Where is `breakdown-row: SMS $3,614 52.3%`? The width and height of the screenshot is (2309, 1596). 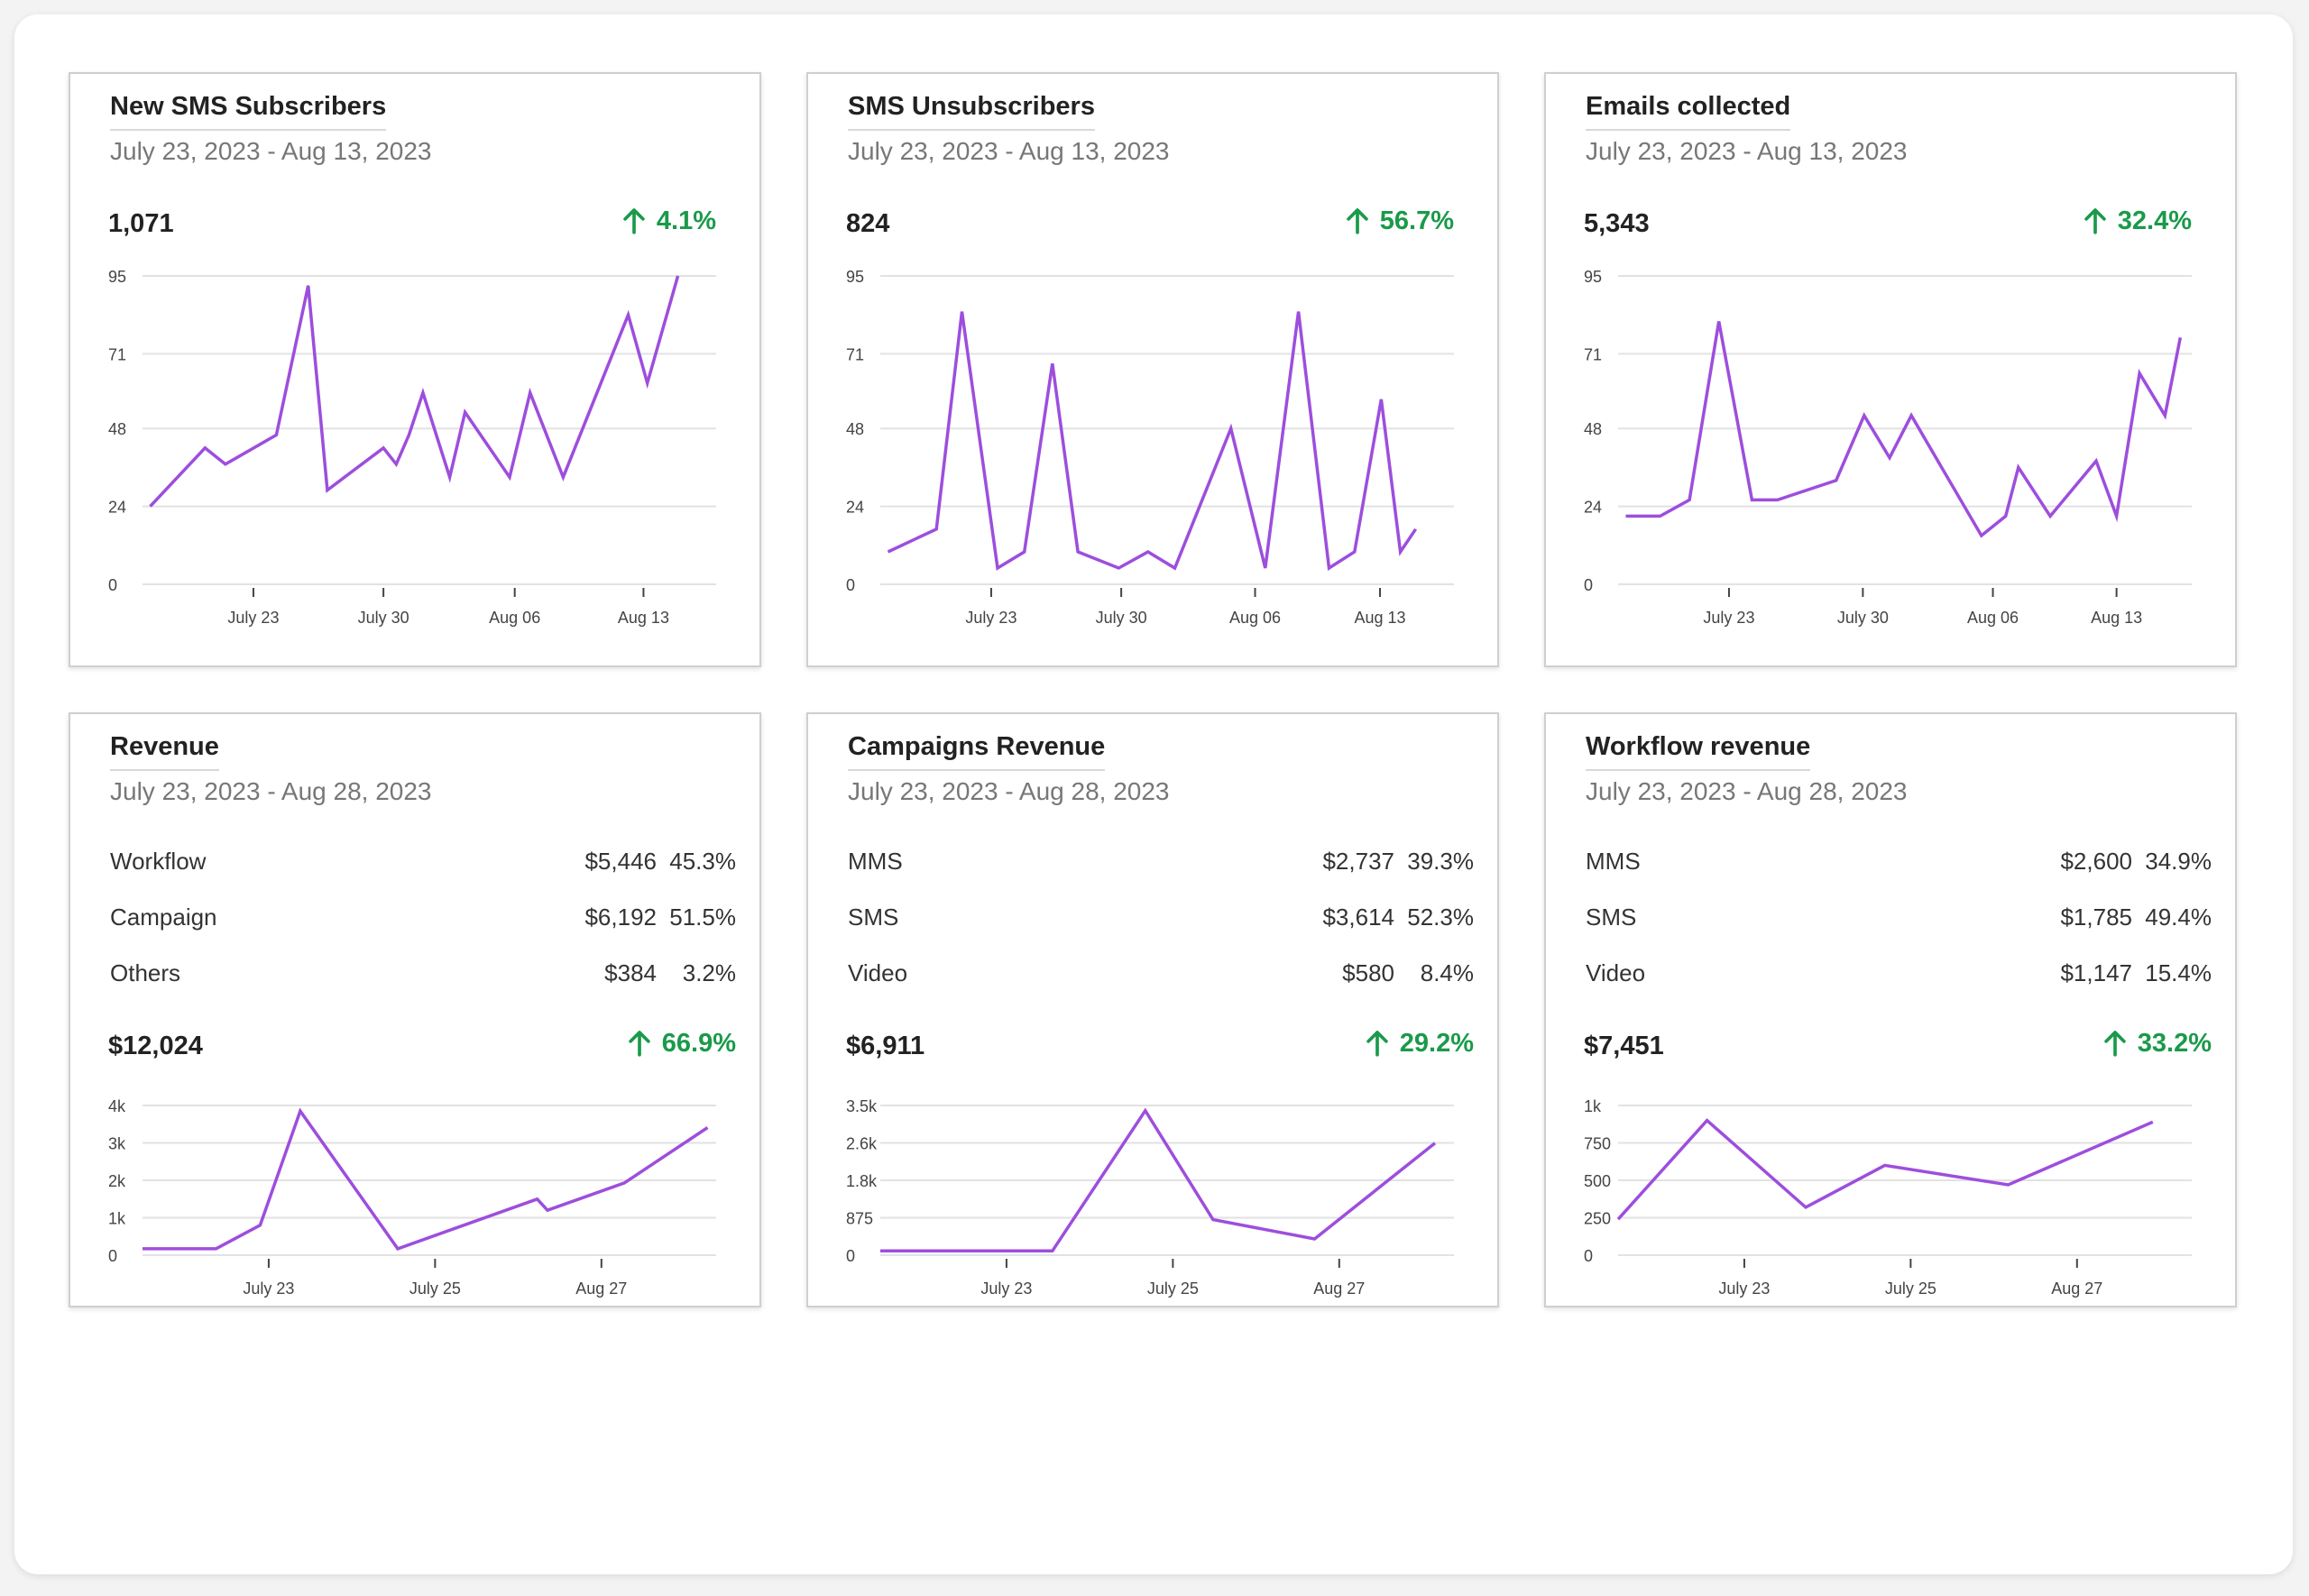
breakdown-row: SMS $3,614 52.3% is located at coordinates (1161, 919).